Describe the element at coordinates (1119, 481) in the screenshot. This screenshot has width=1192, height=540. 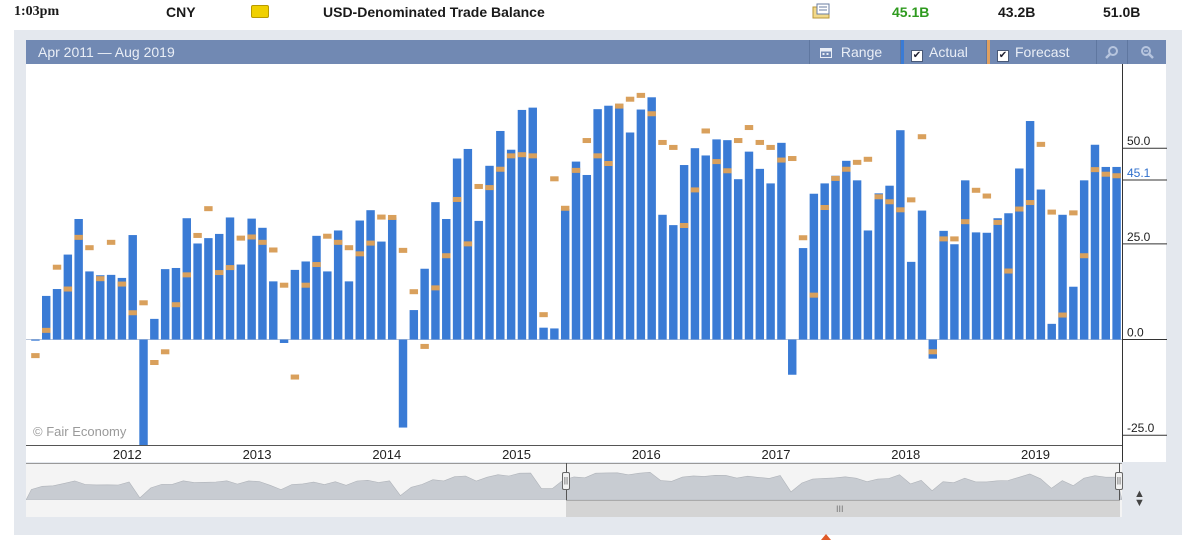
I see `navigator-right-handle: ||` at that location.